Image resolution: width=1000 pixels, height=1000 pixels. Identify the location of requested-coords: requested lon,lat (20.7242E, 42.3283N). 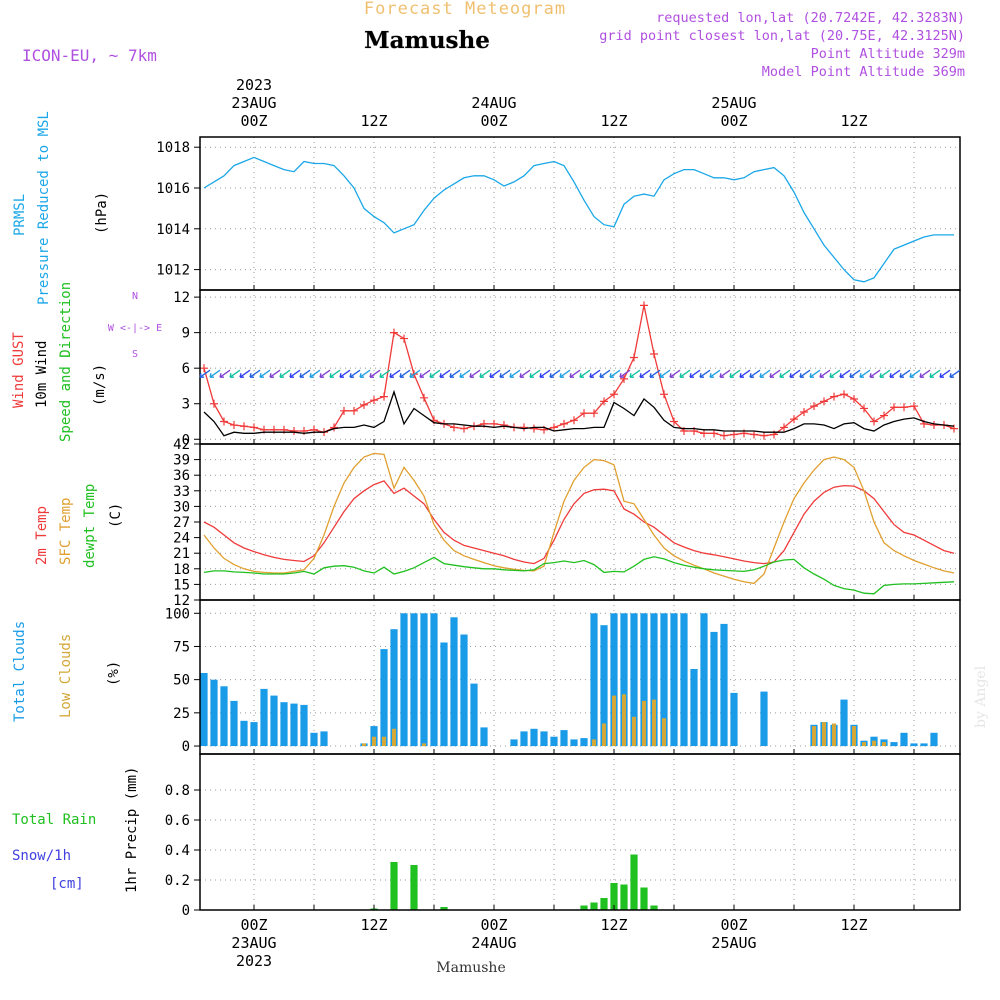
(810, 18).